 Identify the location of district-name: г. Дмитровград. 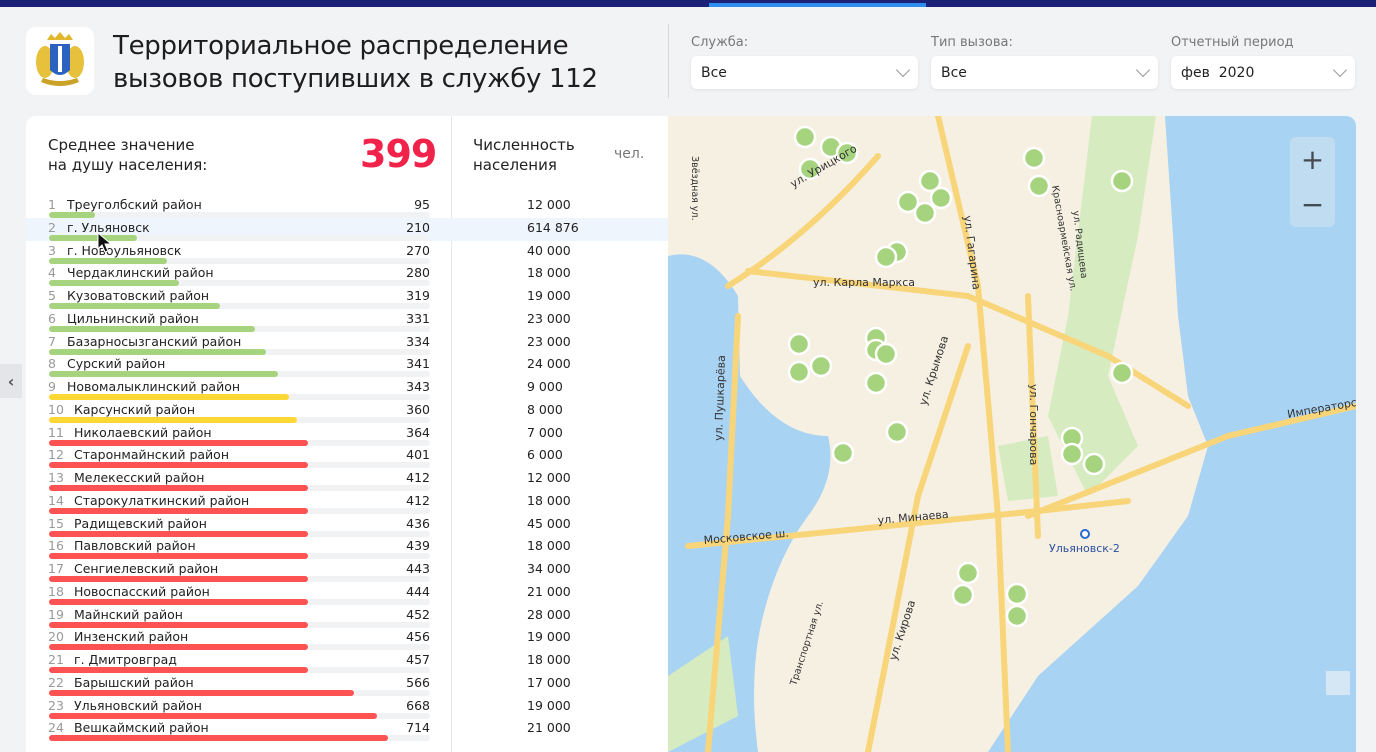
(125, 659).